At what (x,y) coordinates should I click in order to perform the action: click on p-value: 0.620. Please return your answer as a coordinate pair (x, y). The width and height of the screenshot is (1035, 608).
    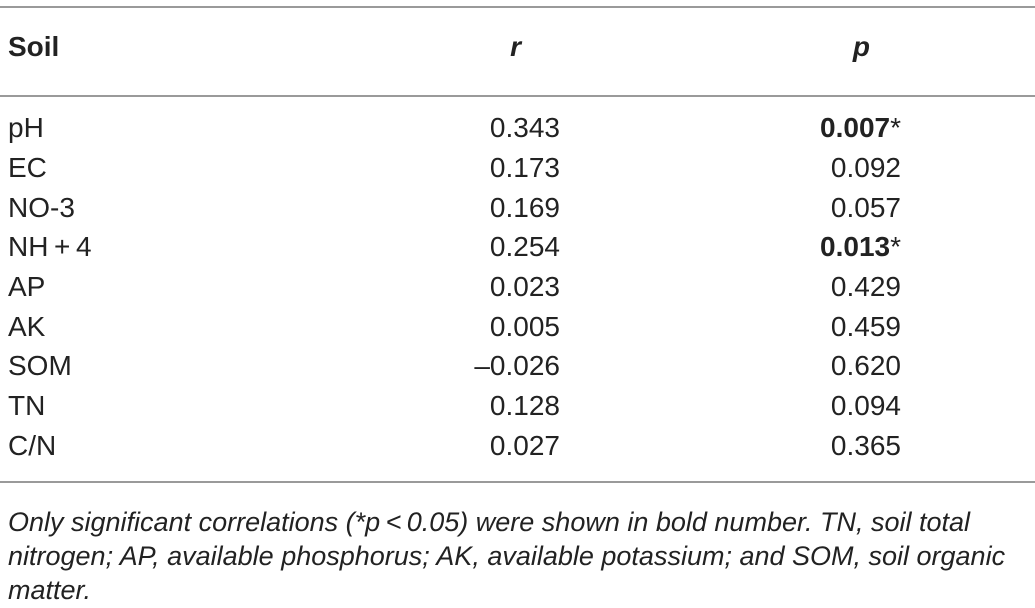
    Looking at the image, I should click on (865, 365).